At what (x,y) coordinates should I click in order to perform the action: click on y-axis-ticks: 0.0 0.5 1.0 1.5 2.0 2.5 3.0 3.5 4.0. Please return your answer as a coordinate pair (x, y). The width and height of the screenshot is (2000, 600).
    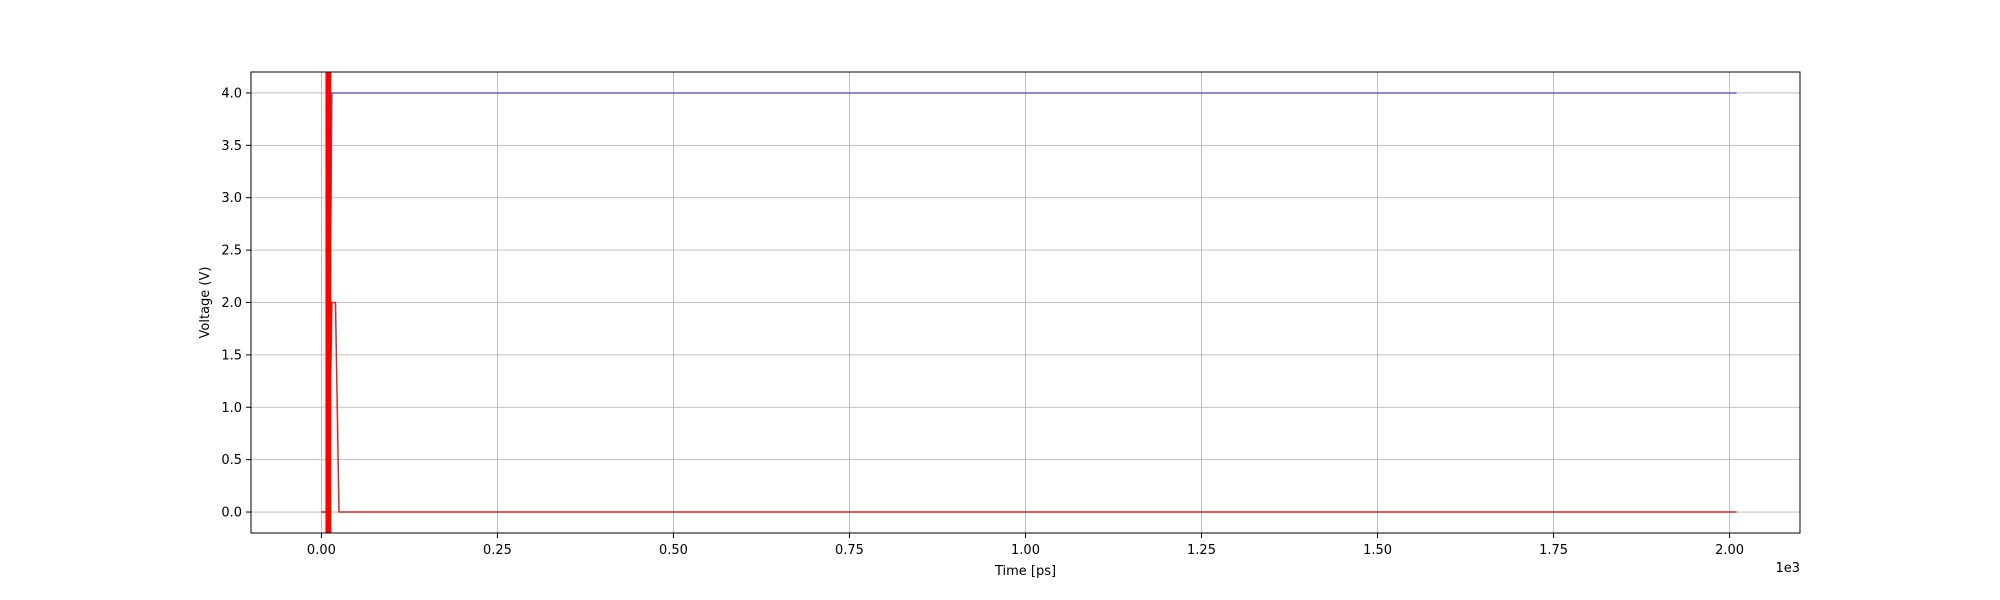
    Looking at the image, I should click on (236, 303).